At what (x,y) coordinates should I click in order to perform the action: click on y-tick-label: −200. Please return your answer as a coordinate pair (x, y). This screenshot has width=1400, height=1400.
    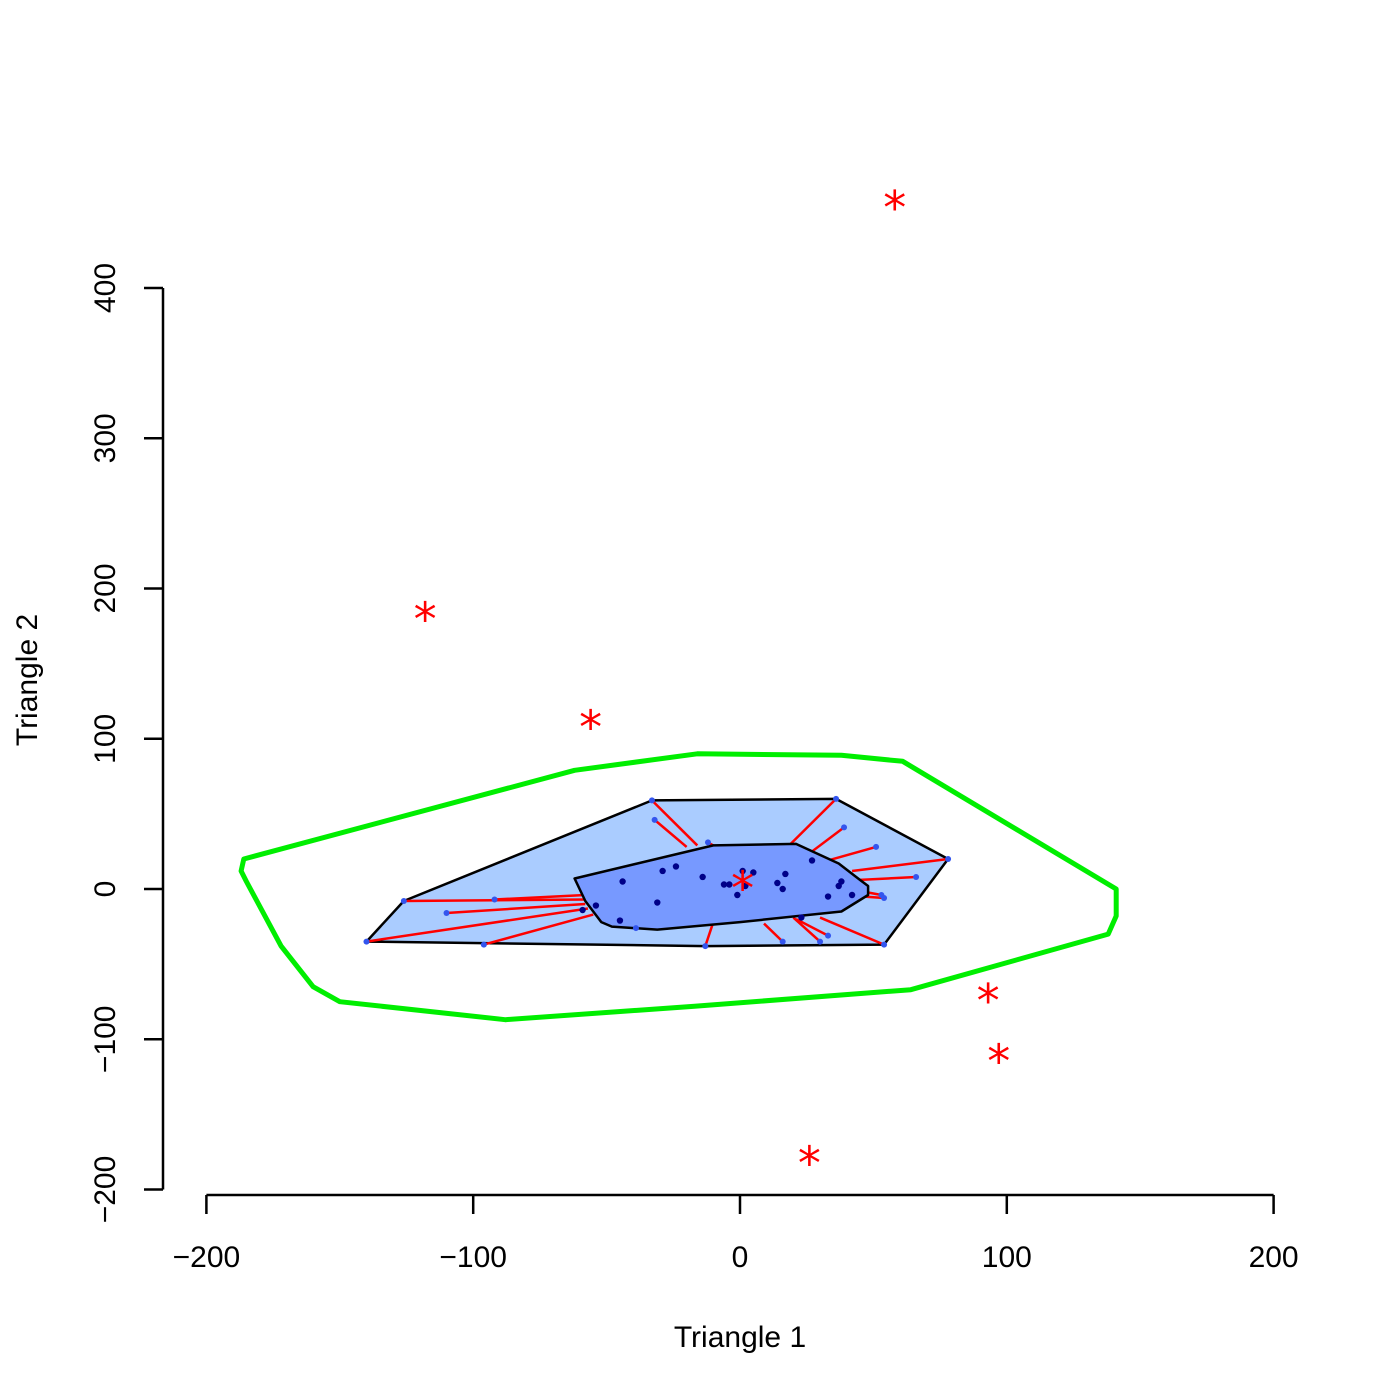
    Looking at the image, I should click on (105, 1190).